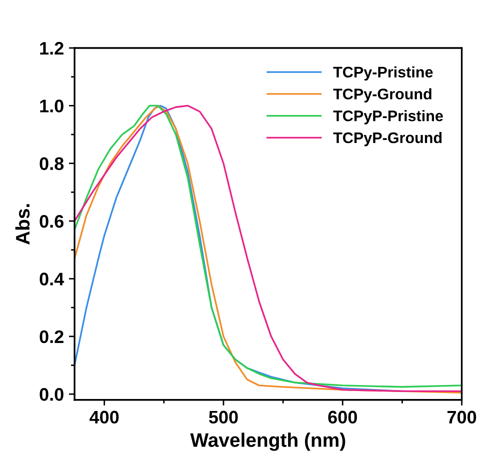  Describe the element at coordinates (268, 441) in the screenshot. I see `x-axis-title: Wavelength (nm)` at that location.